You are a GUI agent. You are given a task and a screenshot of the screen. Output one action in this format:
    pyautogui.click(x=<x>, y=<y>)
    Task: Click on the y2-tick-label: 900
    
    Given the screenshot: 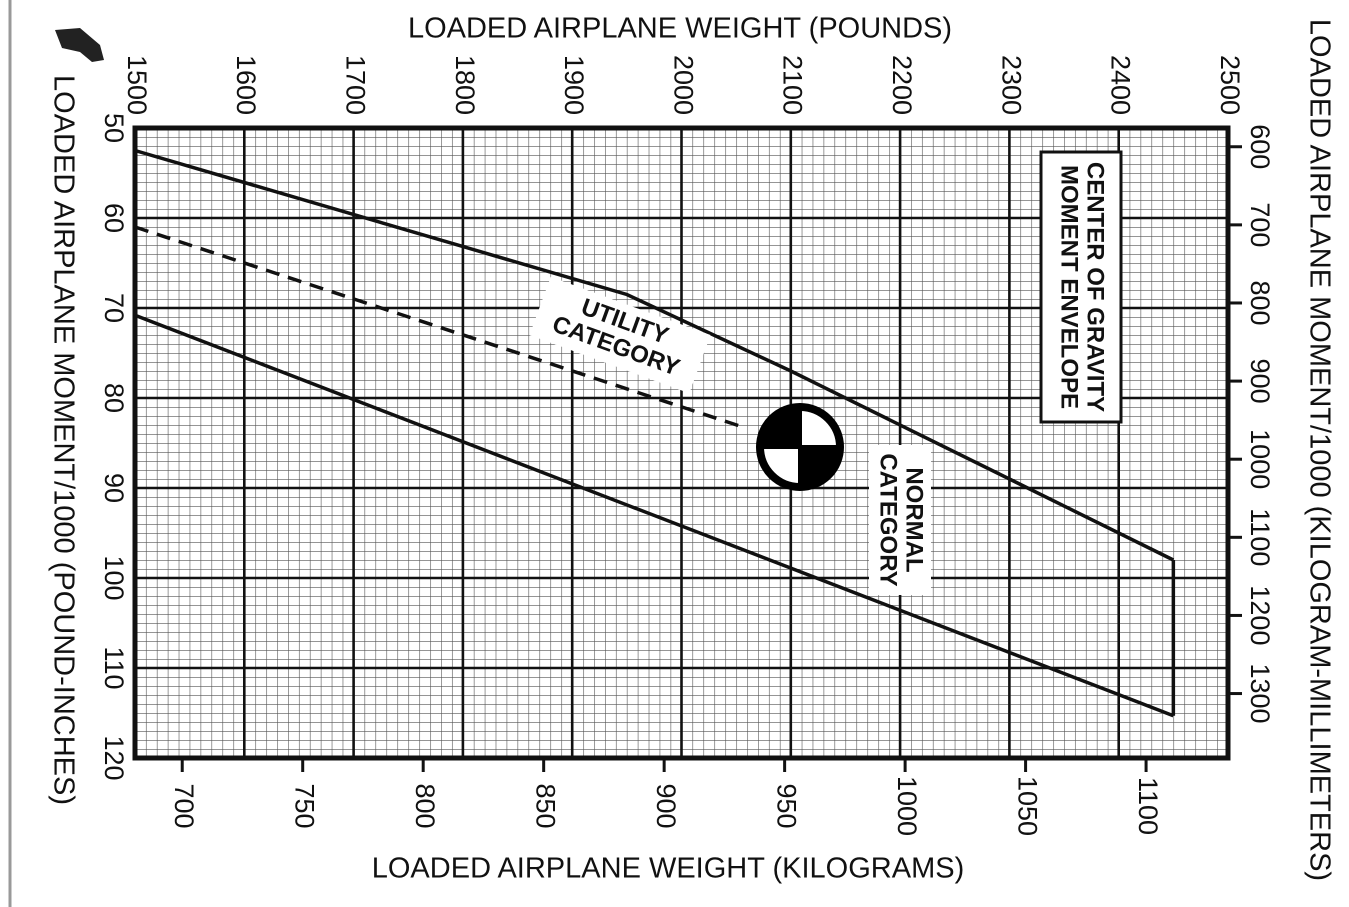 What is the action you would take?
    pyautogui.click(x=1260, y=381)
    